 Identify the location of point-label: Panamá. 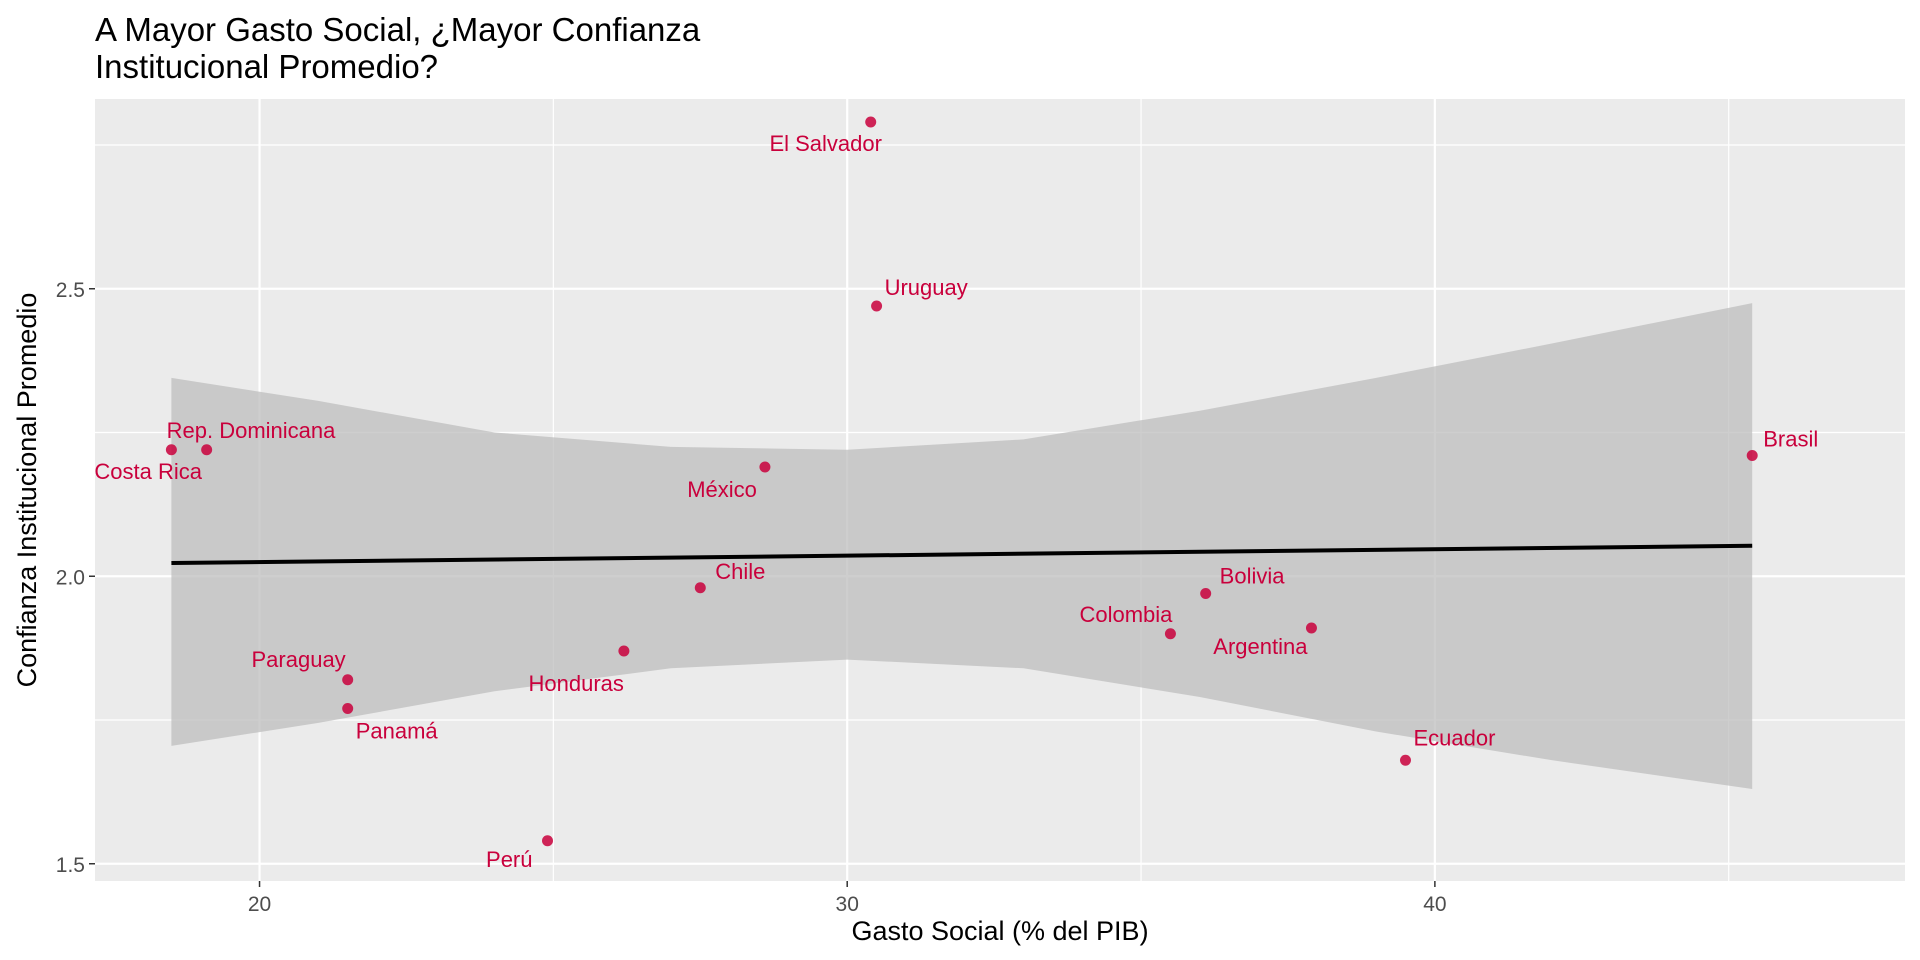
(397, 731).